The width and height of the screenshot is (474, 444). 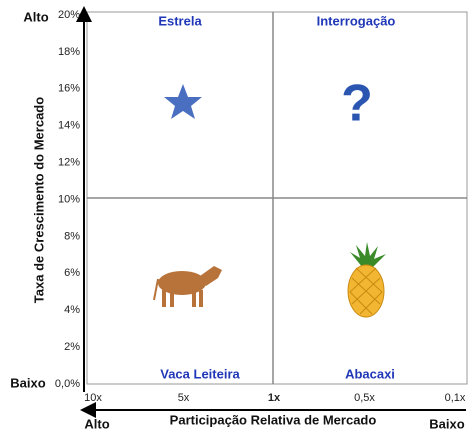 What do you see at coordinates (356, 20) in the screenshot?
I see `quadrant-label: Interrogação` at bounding box center [356, 20].